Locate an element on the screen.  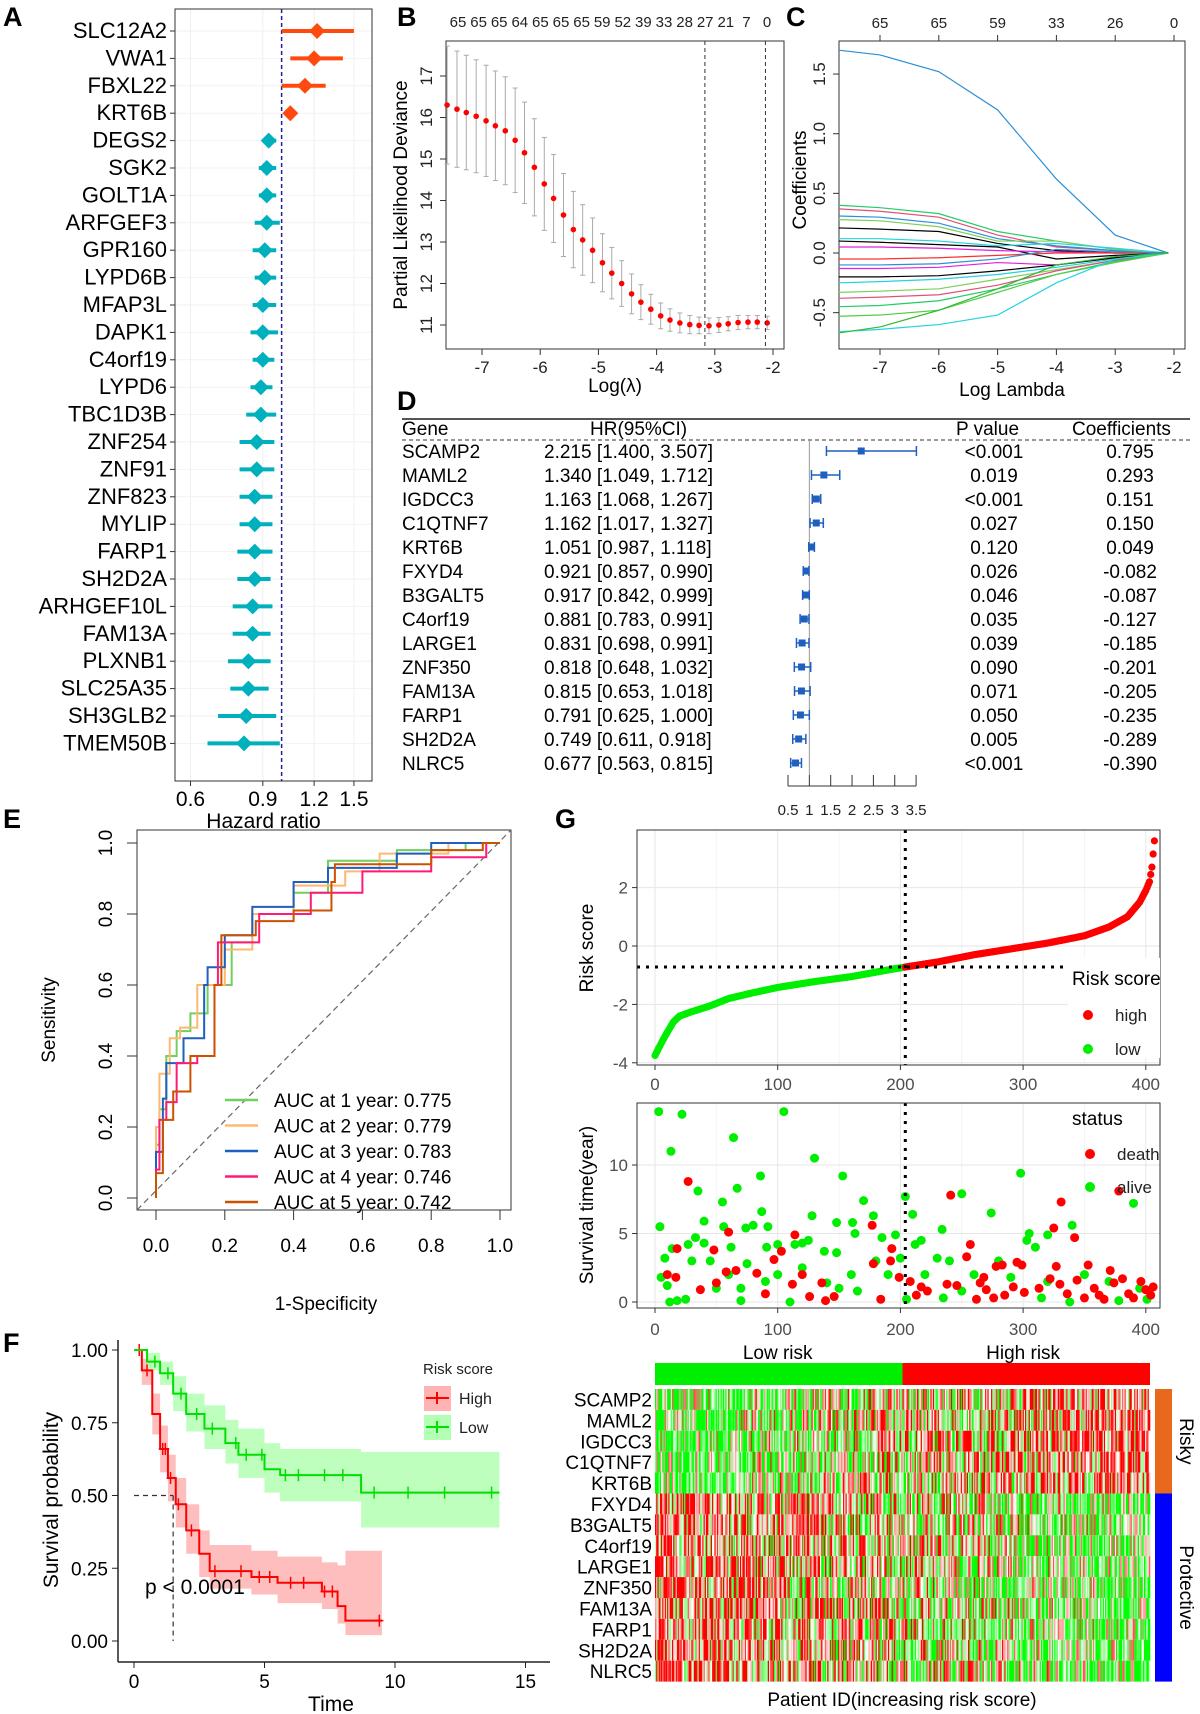
alive-point is located at coordinates (778, 1275).